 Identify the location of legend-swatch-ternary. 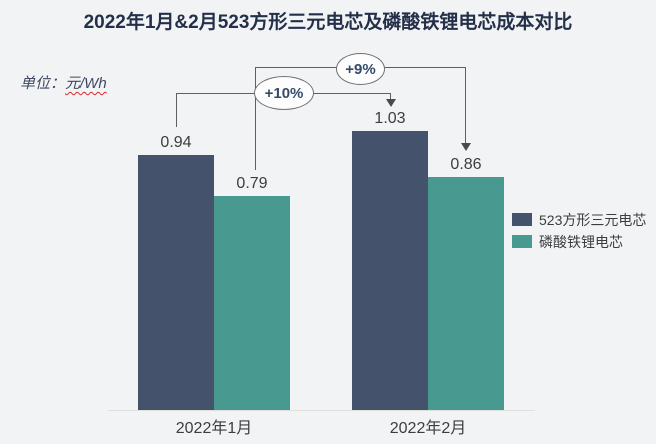
(522, 219).